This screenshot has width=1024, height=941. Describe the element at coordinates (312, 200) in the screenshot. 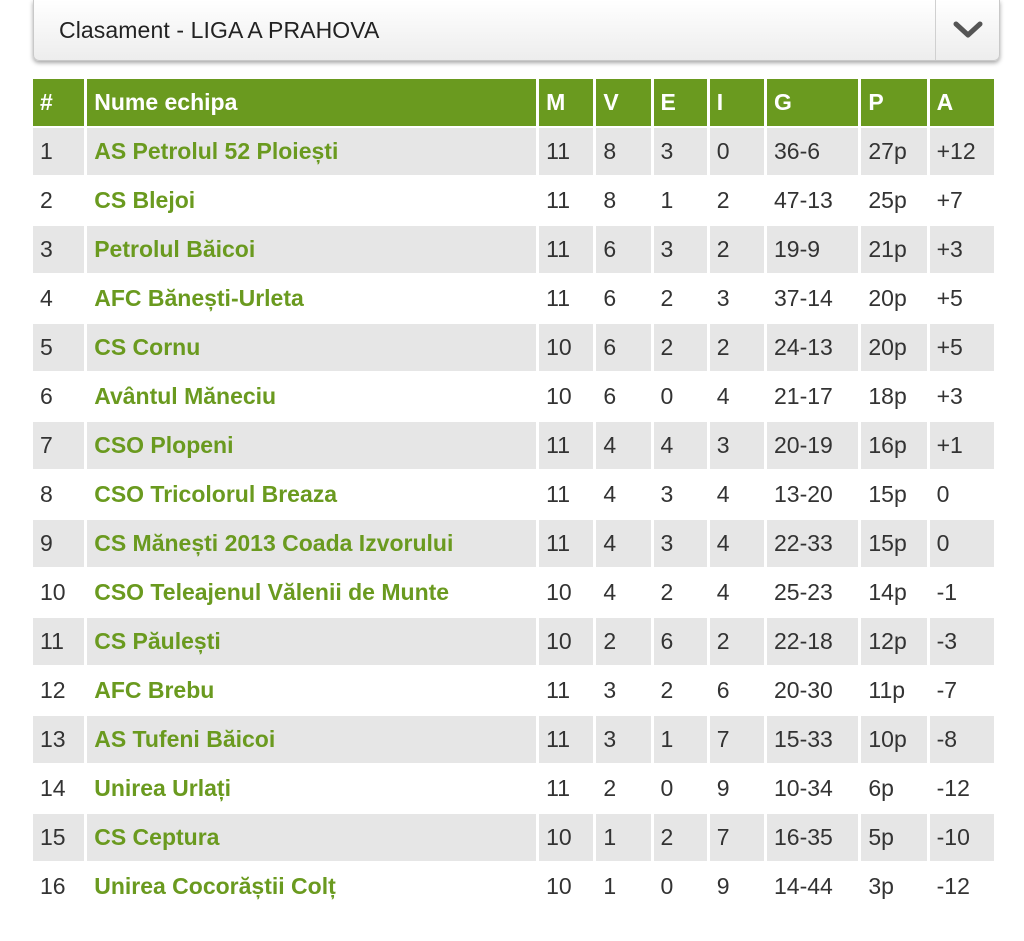

I see `cell-team: CS Blejoi` at that location.